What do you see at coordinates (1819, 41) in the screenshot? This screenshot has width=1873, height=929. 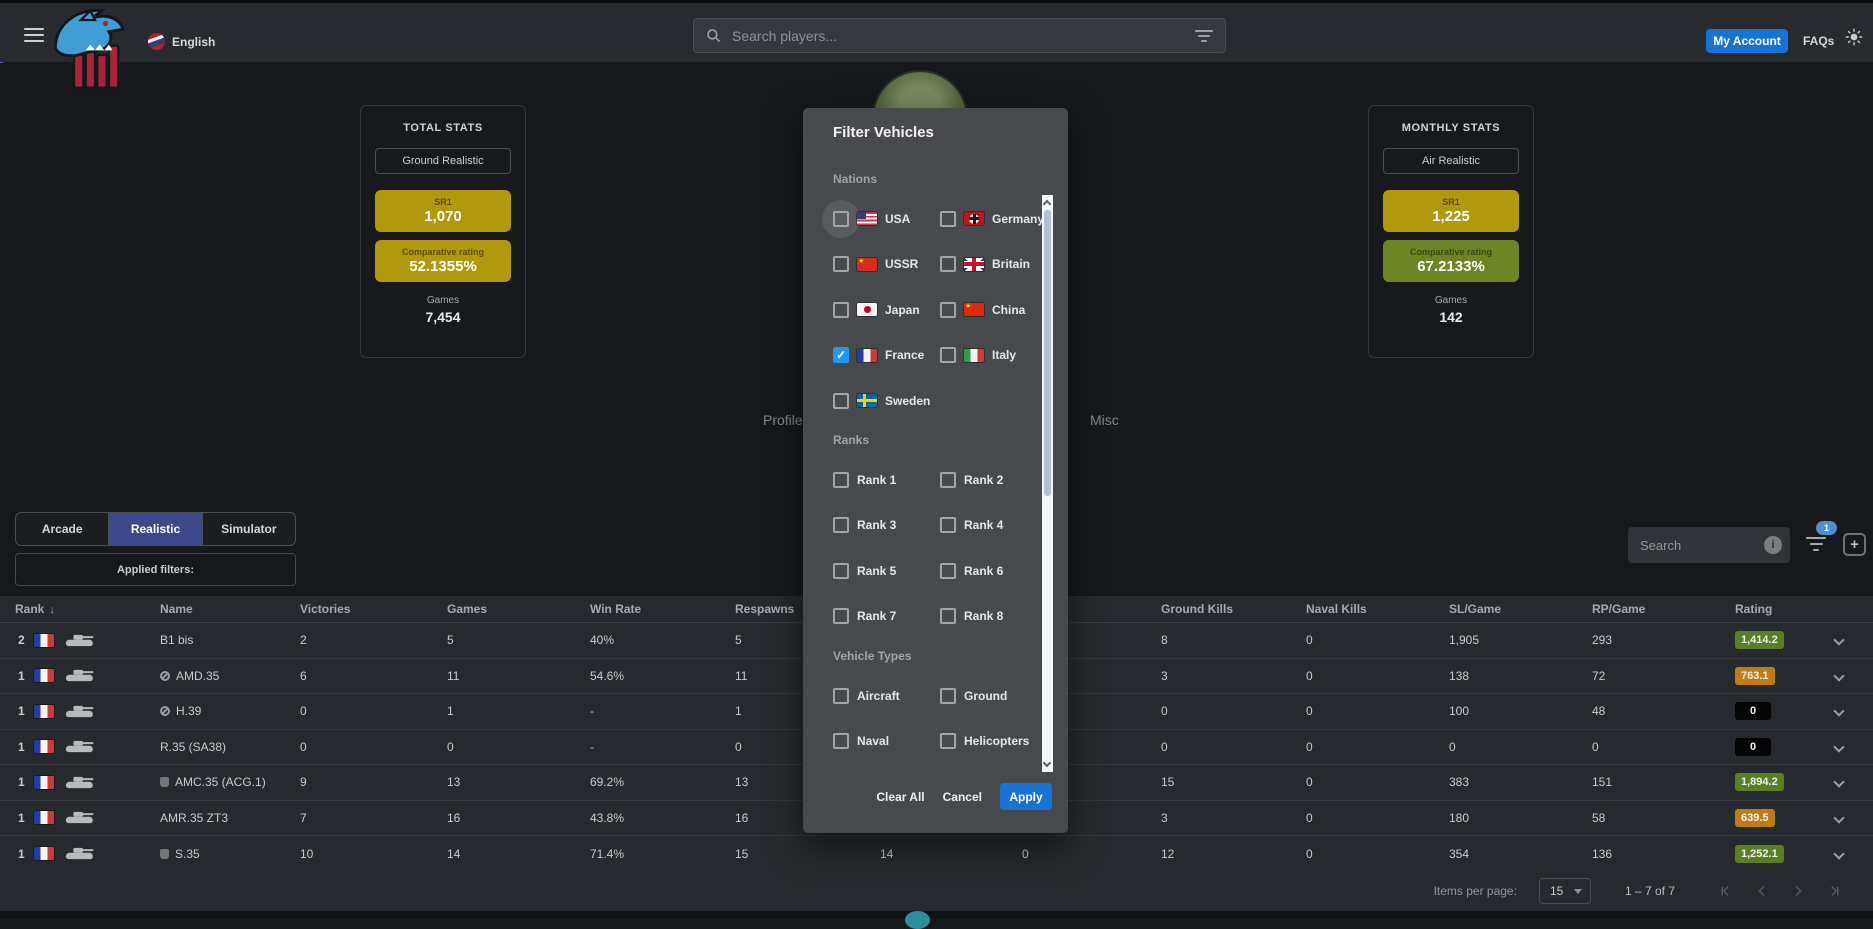 I see `faqs-link: FAQs` at bounding box center [1819, 41].